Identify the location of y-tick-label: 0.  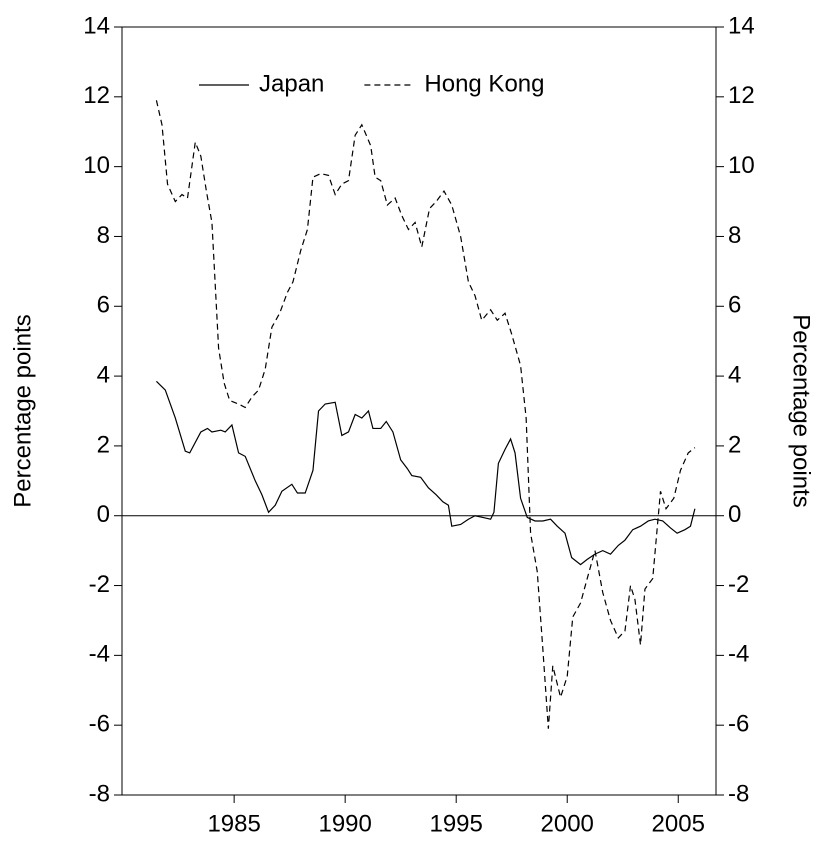
(103, 514).